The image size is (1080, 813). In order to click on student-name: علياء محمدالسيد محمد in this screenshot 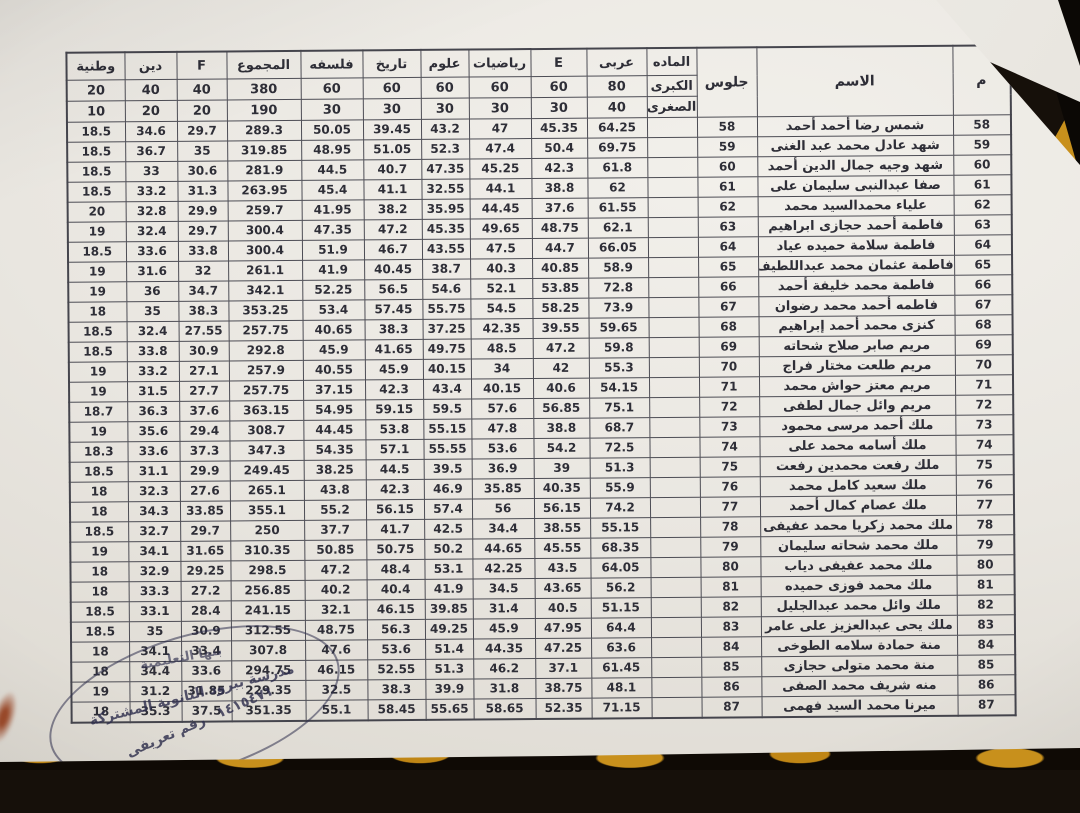, I will do `click(855, 206)`.